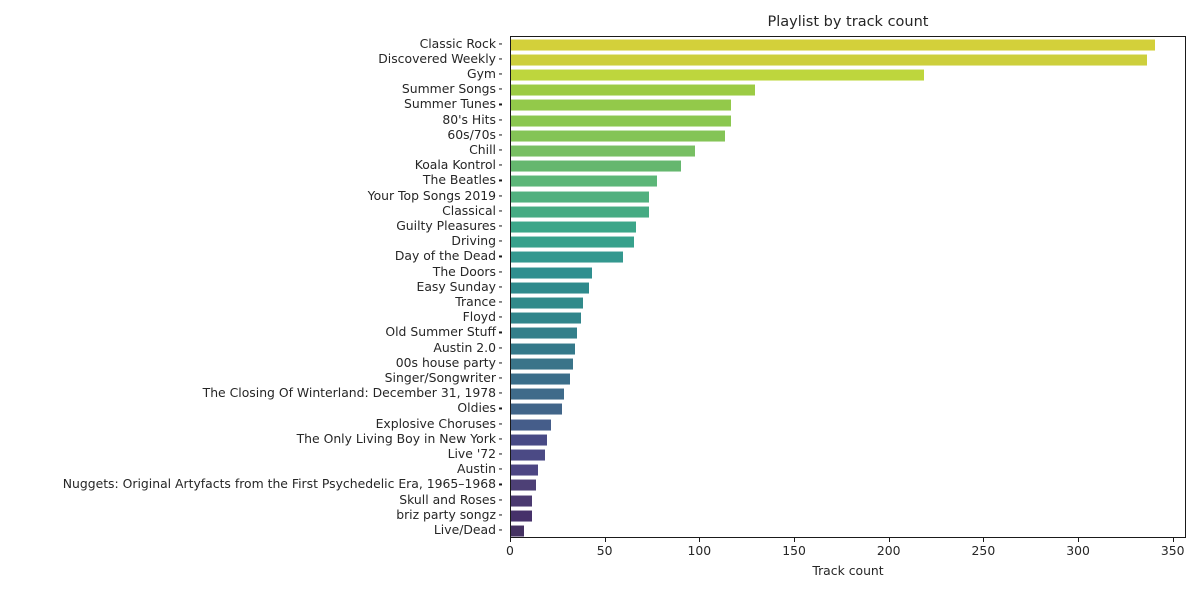  I want to click on x-tick-label: 250, so click(983, 550).